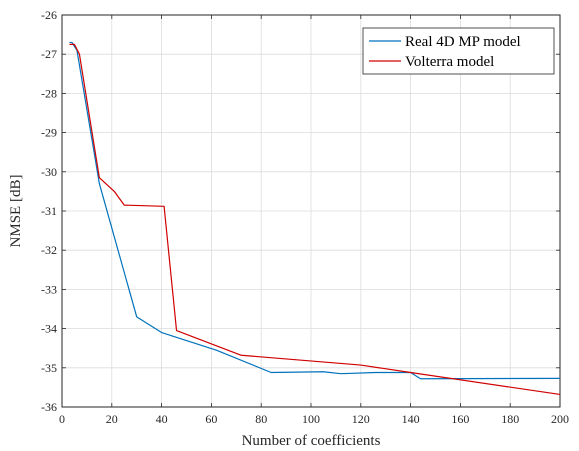 Image resolution: width=579 pixels, height=451 pixels. What do you see at coordinates (449, 62) in the screenshot?
I see `legend-label-volterra: Volterra model` at bounding box center [449, 62].